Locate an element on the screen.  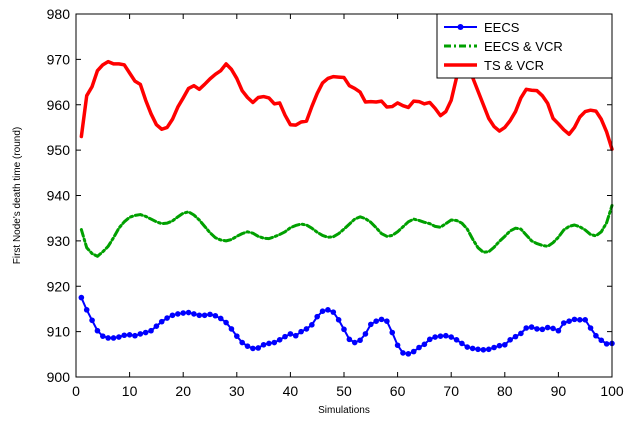
legend-box is located at coordinates (524, 46).